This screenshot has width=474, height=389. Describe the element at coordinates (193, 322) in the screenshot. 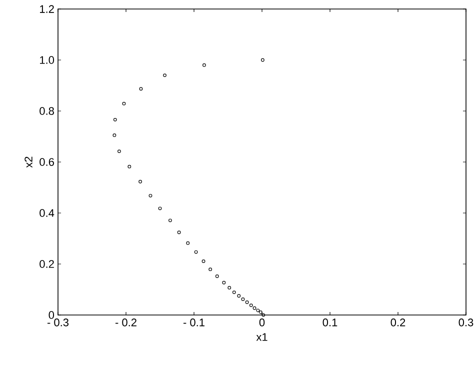

I see `x-tick-label: - 0.1` at that location.